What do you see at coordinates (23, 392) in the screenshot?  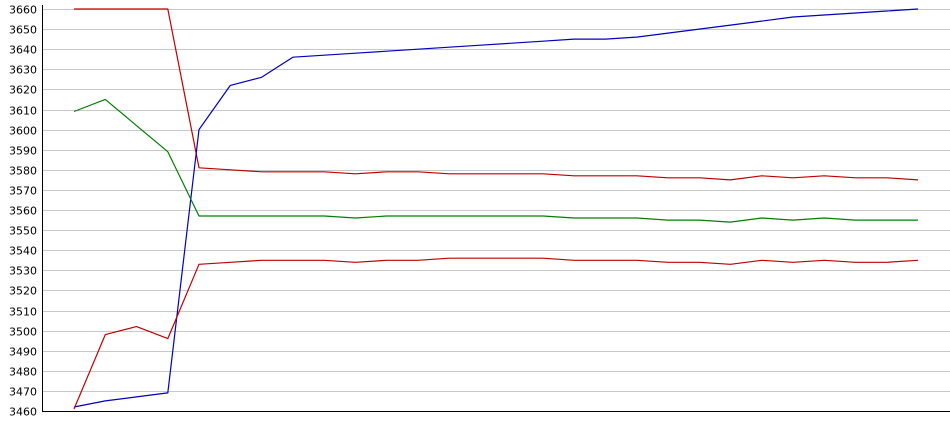 I see `y-tick-label: 3470` at bounding box center [23, 392].